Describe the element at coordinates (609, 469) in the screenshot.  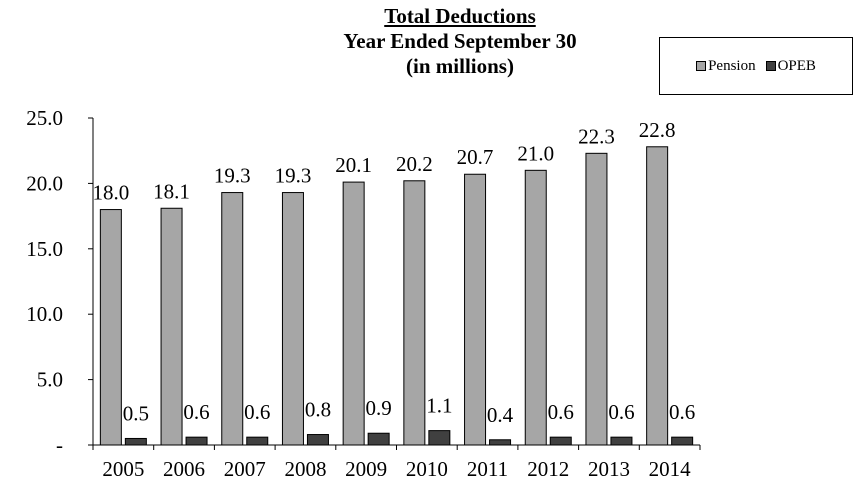
I see `x-tick-label: 2013` at that location.